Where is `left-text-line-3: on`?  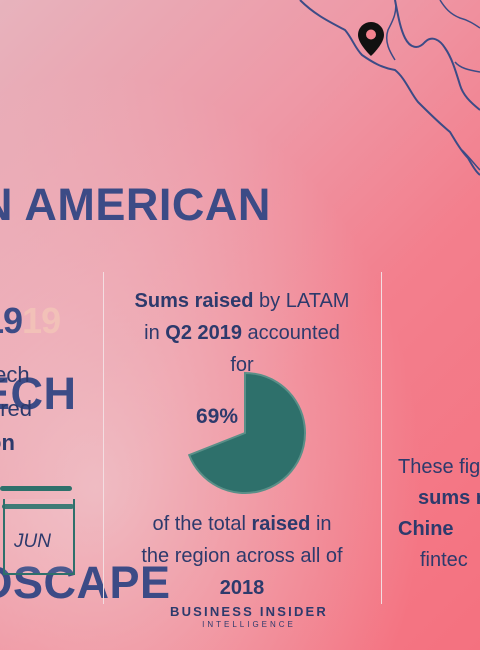
left-text-line-3: on is located at coordinates (7, 442).